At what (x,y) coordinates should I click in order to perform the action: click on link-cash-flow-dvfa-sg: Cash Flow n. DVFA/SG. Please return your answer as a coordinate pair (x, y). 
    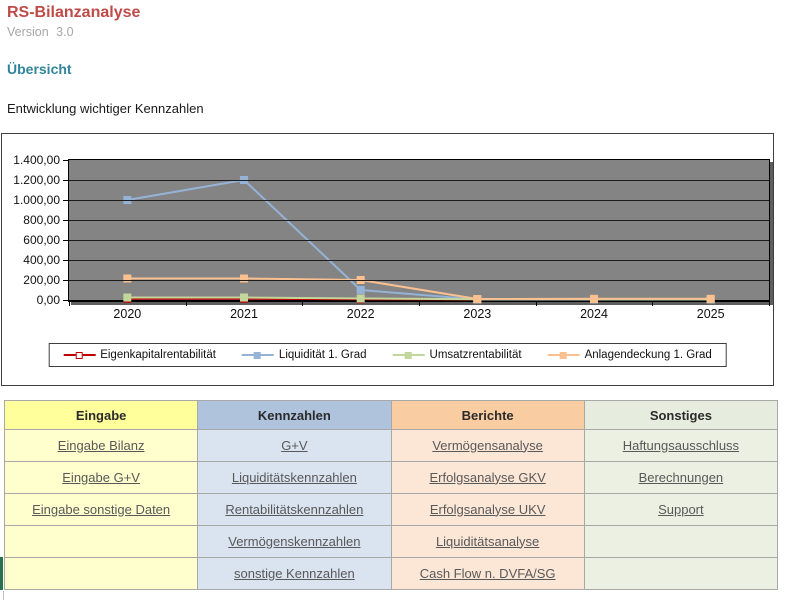
    Looking at the image, I should click on (487, 573).